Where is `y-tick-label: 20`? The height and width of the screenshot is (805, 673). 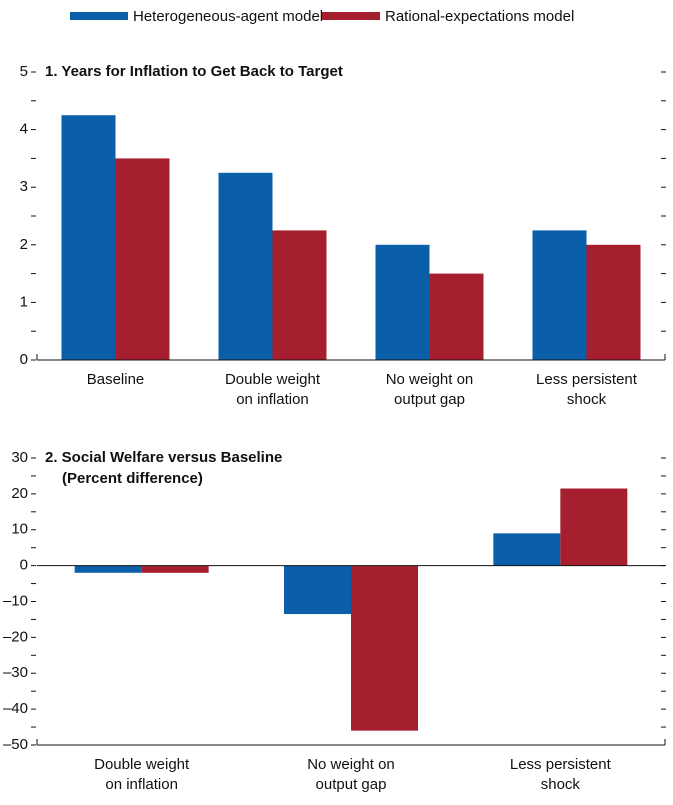
y-tick-label: 20 is located at coordinates (19, 493).